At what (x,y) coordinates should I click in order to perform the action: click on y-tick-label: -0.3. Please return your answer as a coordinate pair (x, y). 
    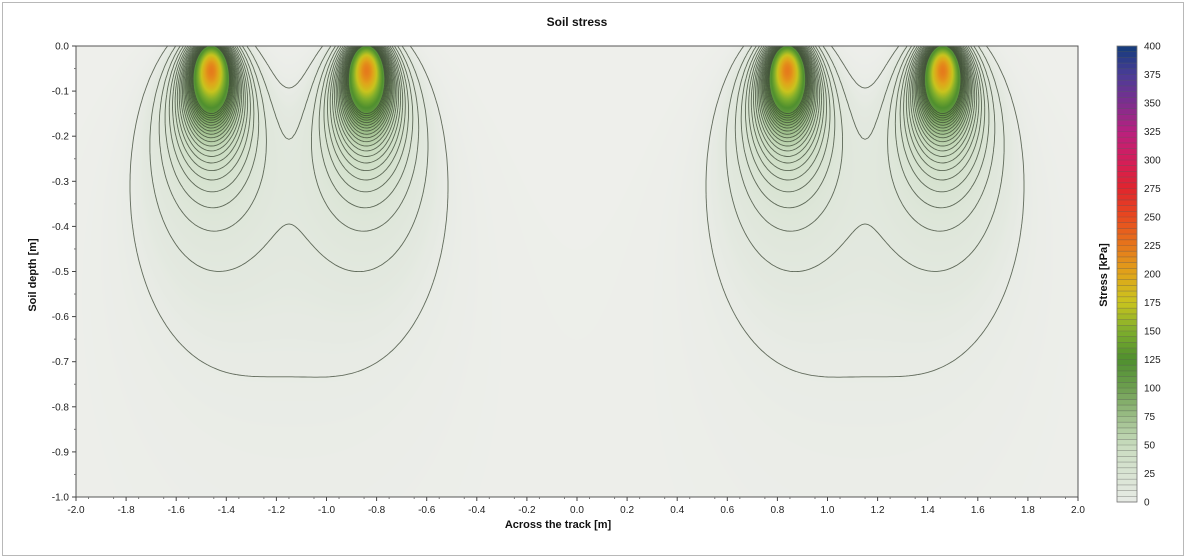
    Looking at the image, I should click on (61, 182).